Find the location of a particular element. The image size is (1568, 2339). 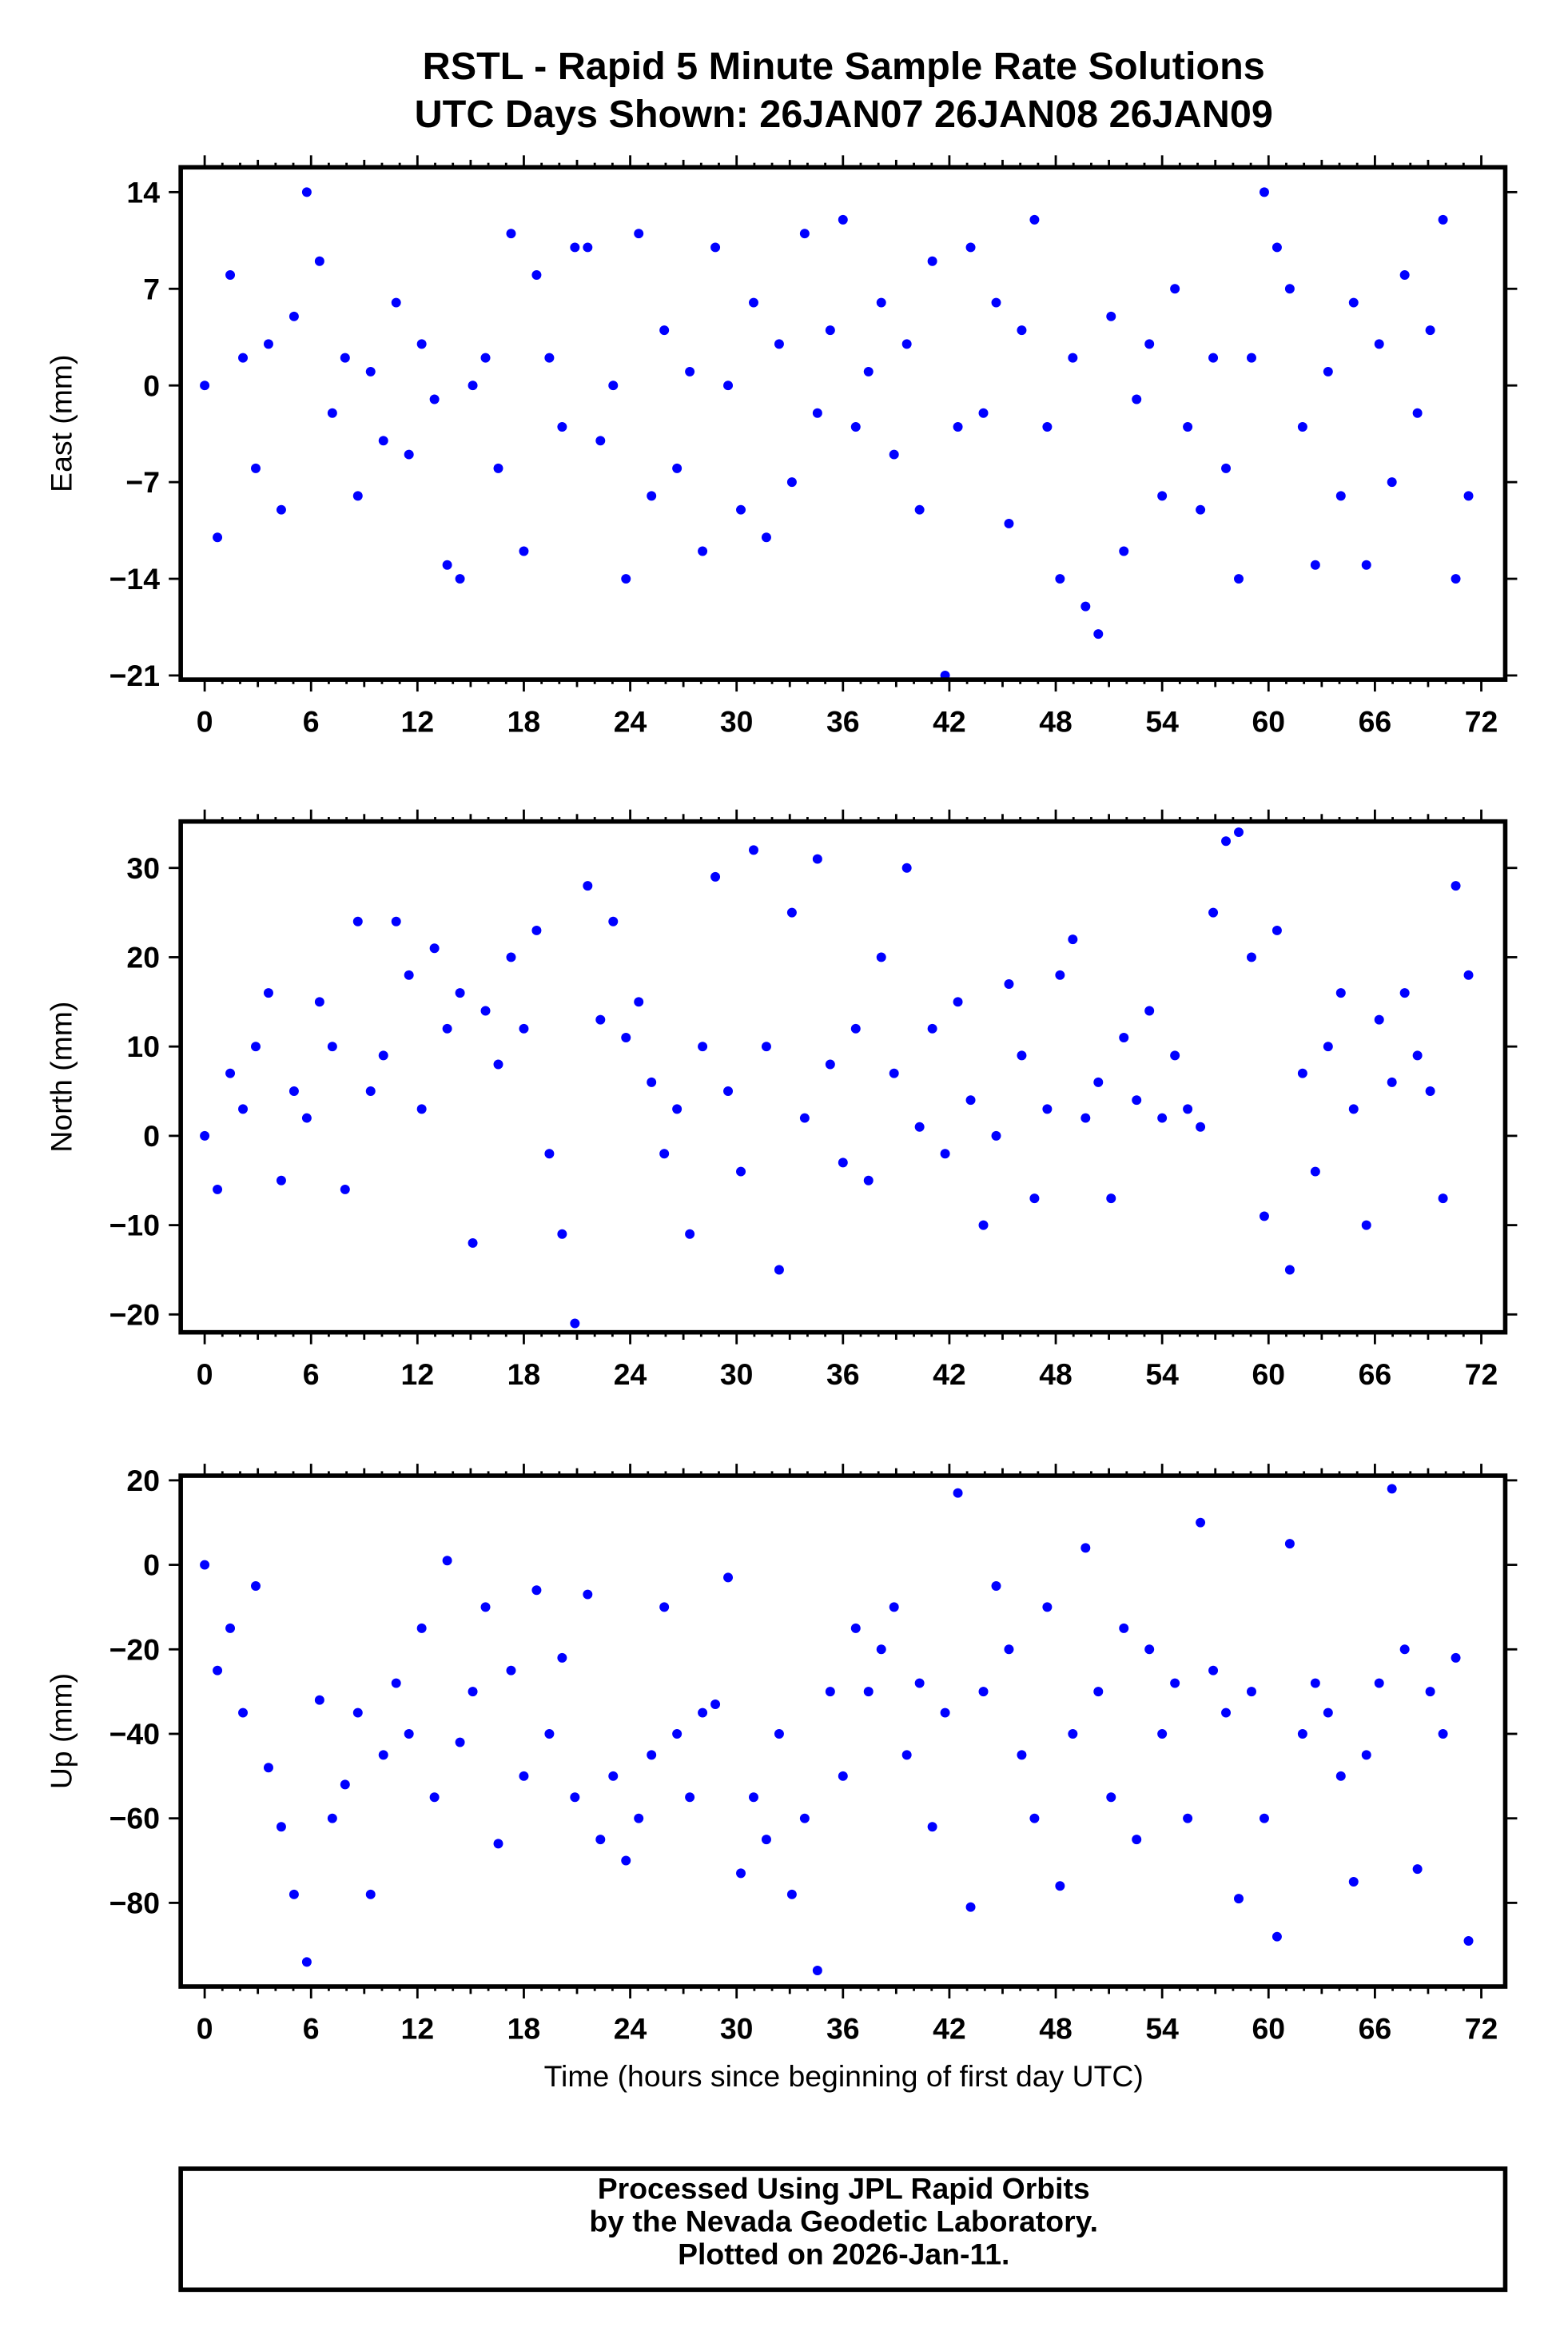

x-tick-label: 54 is located at coordinates (1162, 722).